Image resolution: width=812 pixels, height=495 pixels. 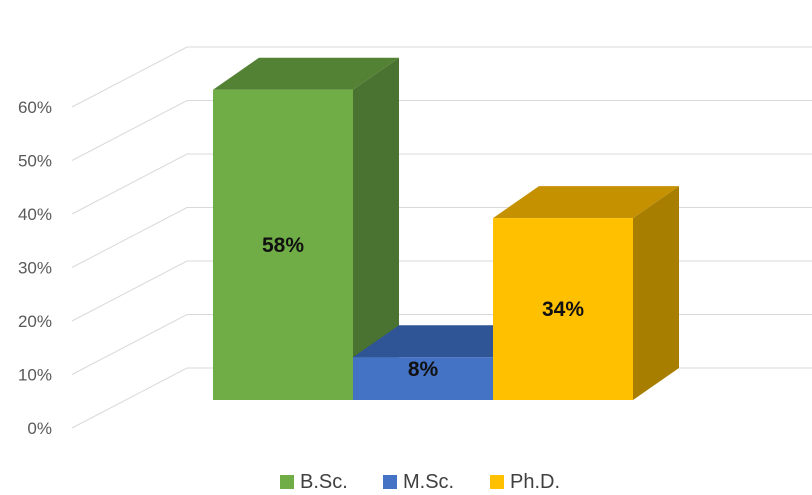 I want to click on y-axis-tick-labels: 0% 10% 20% 30% 40% 50% 60%, so click(x=35, y=268).